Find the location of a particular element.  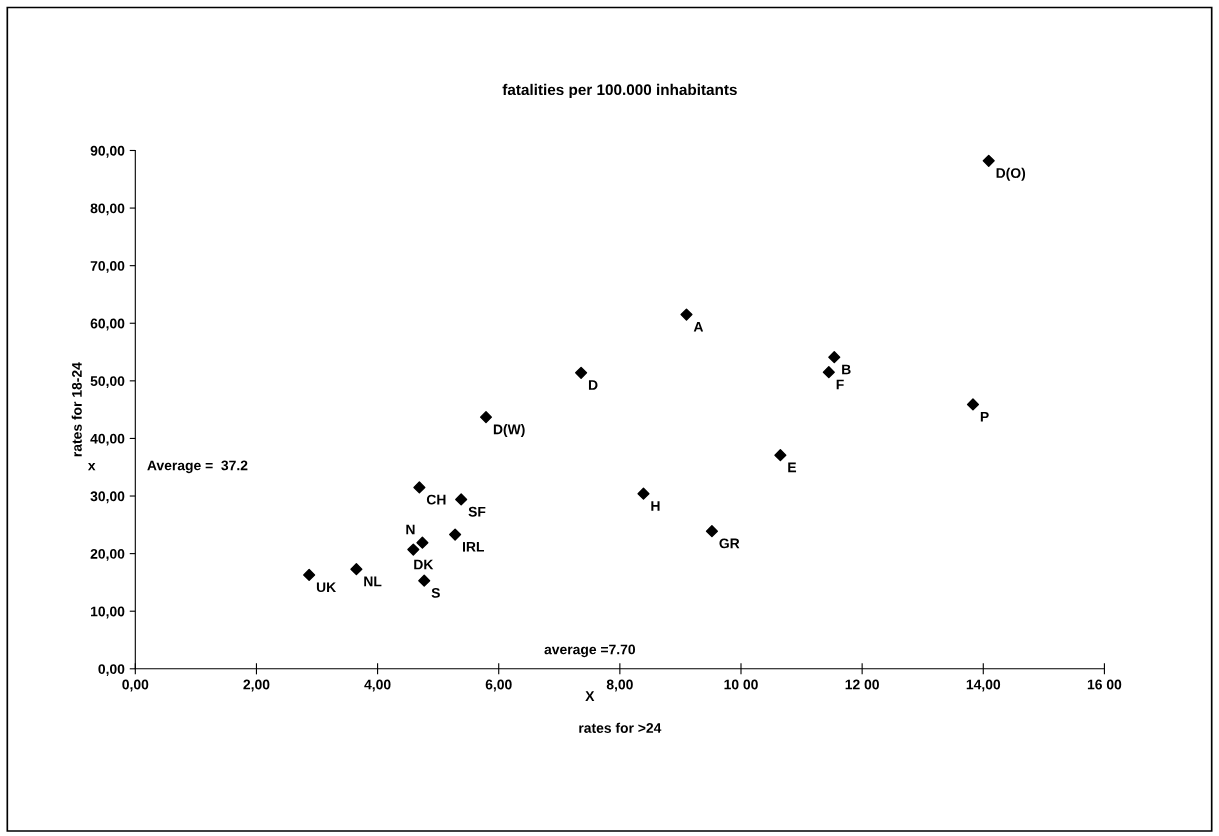

annotation: D(O) is located at coordinates (1011, 174).